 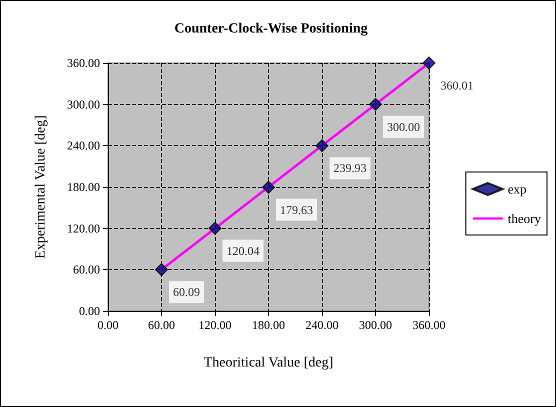 What do you see at coordinates (83, 145) in the screenshot?
I see `y-tick-label: 240.00` at bounding box center [83, 145].